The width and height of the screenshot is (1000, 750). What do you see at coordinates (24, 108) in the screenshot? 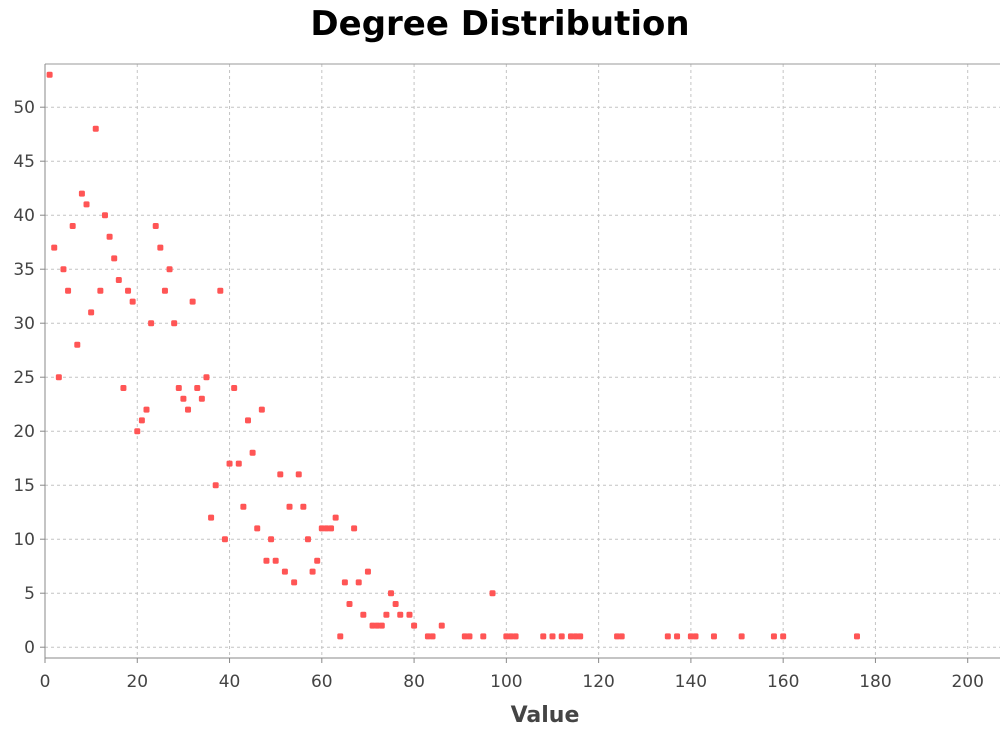
I see `y-tick-label: 50` at bounding box center [24, 108].